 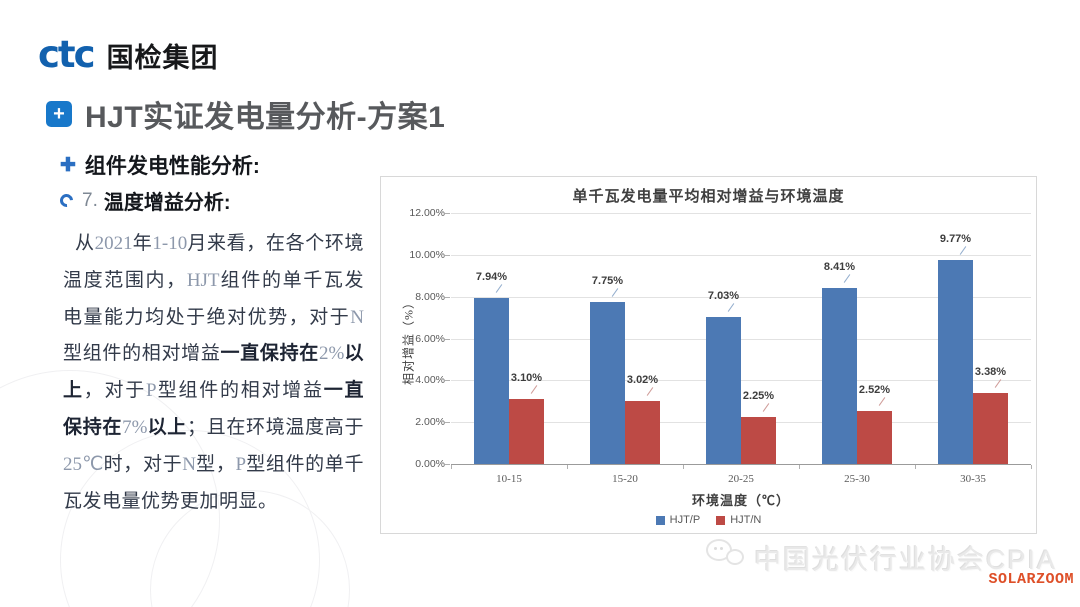 I want to click on bar-value-label: 3.02%, so click(x=642, y=379).